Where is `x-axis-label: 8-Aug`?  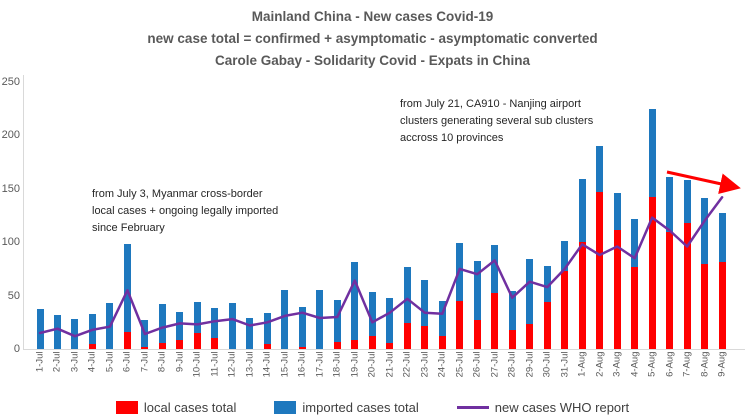 x-axis-label: 8-Aug is located at coordinates (705, 364).